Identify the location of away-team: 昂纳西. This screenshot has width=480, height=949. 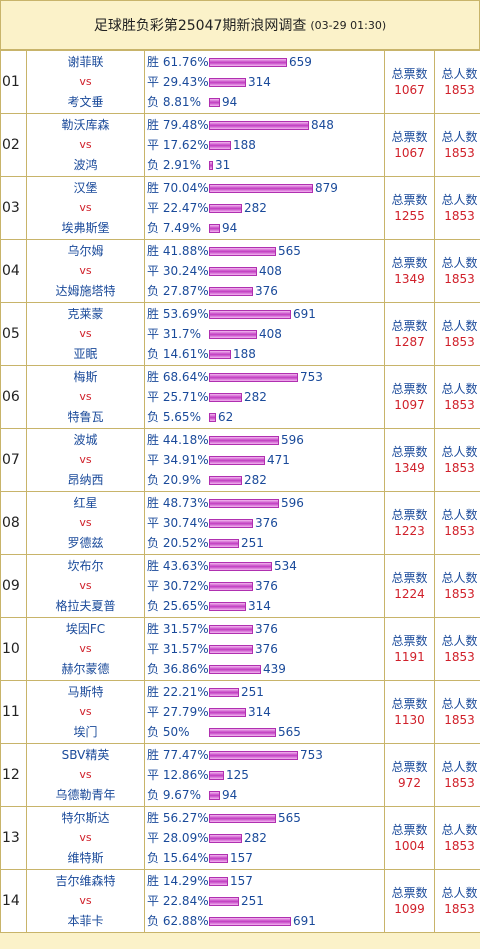
(85, 480).